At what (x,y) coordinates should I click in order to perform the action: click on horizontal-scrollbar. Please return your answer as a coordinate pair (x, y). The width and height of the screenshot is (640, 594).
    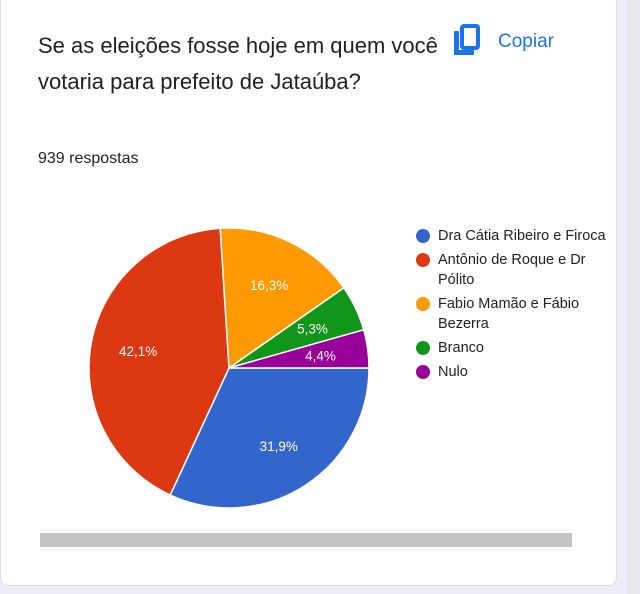
    Looking at the image, I should click on (306, 540).